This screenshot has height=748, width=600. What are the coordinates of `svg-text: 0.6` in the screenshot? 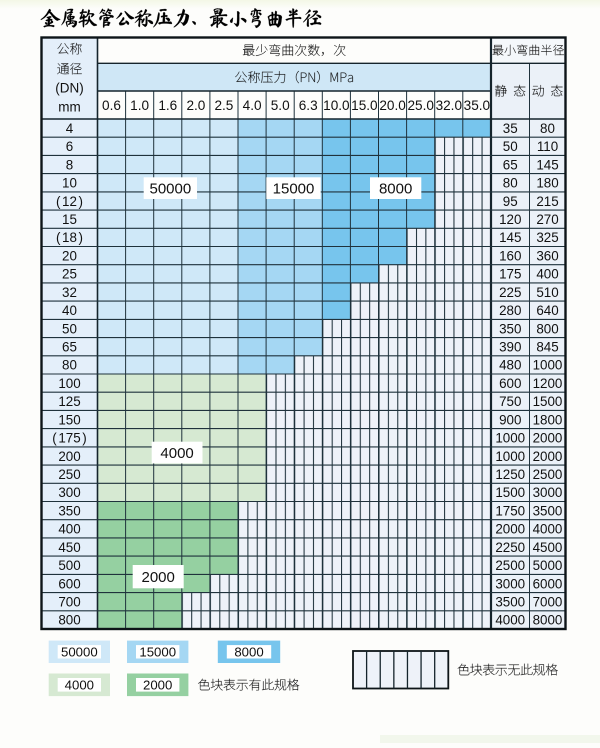 It's located at (111, 105).